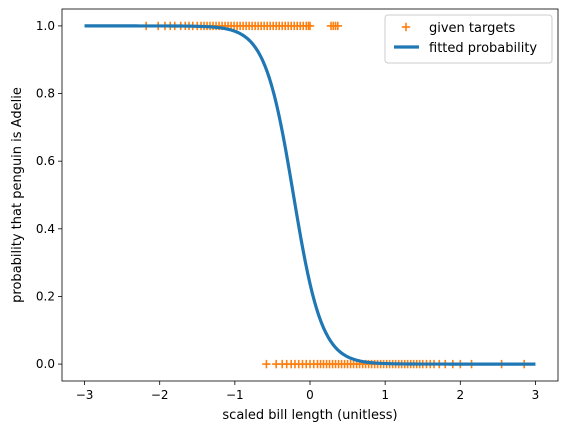 This screenshot has width=567, height=432. What do you see at coordinates (45, 94) in the screenshot?
I see `y-tick-label: 0.8` at bounding box center [45, 94].